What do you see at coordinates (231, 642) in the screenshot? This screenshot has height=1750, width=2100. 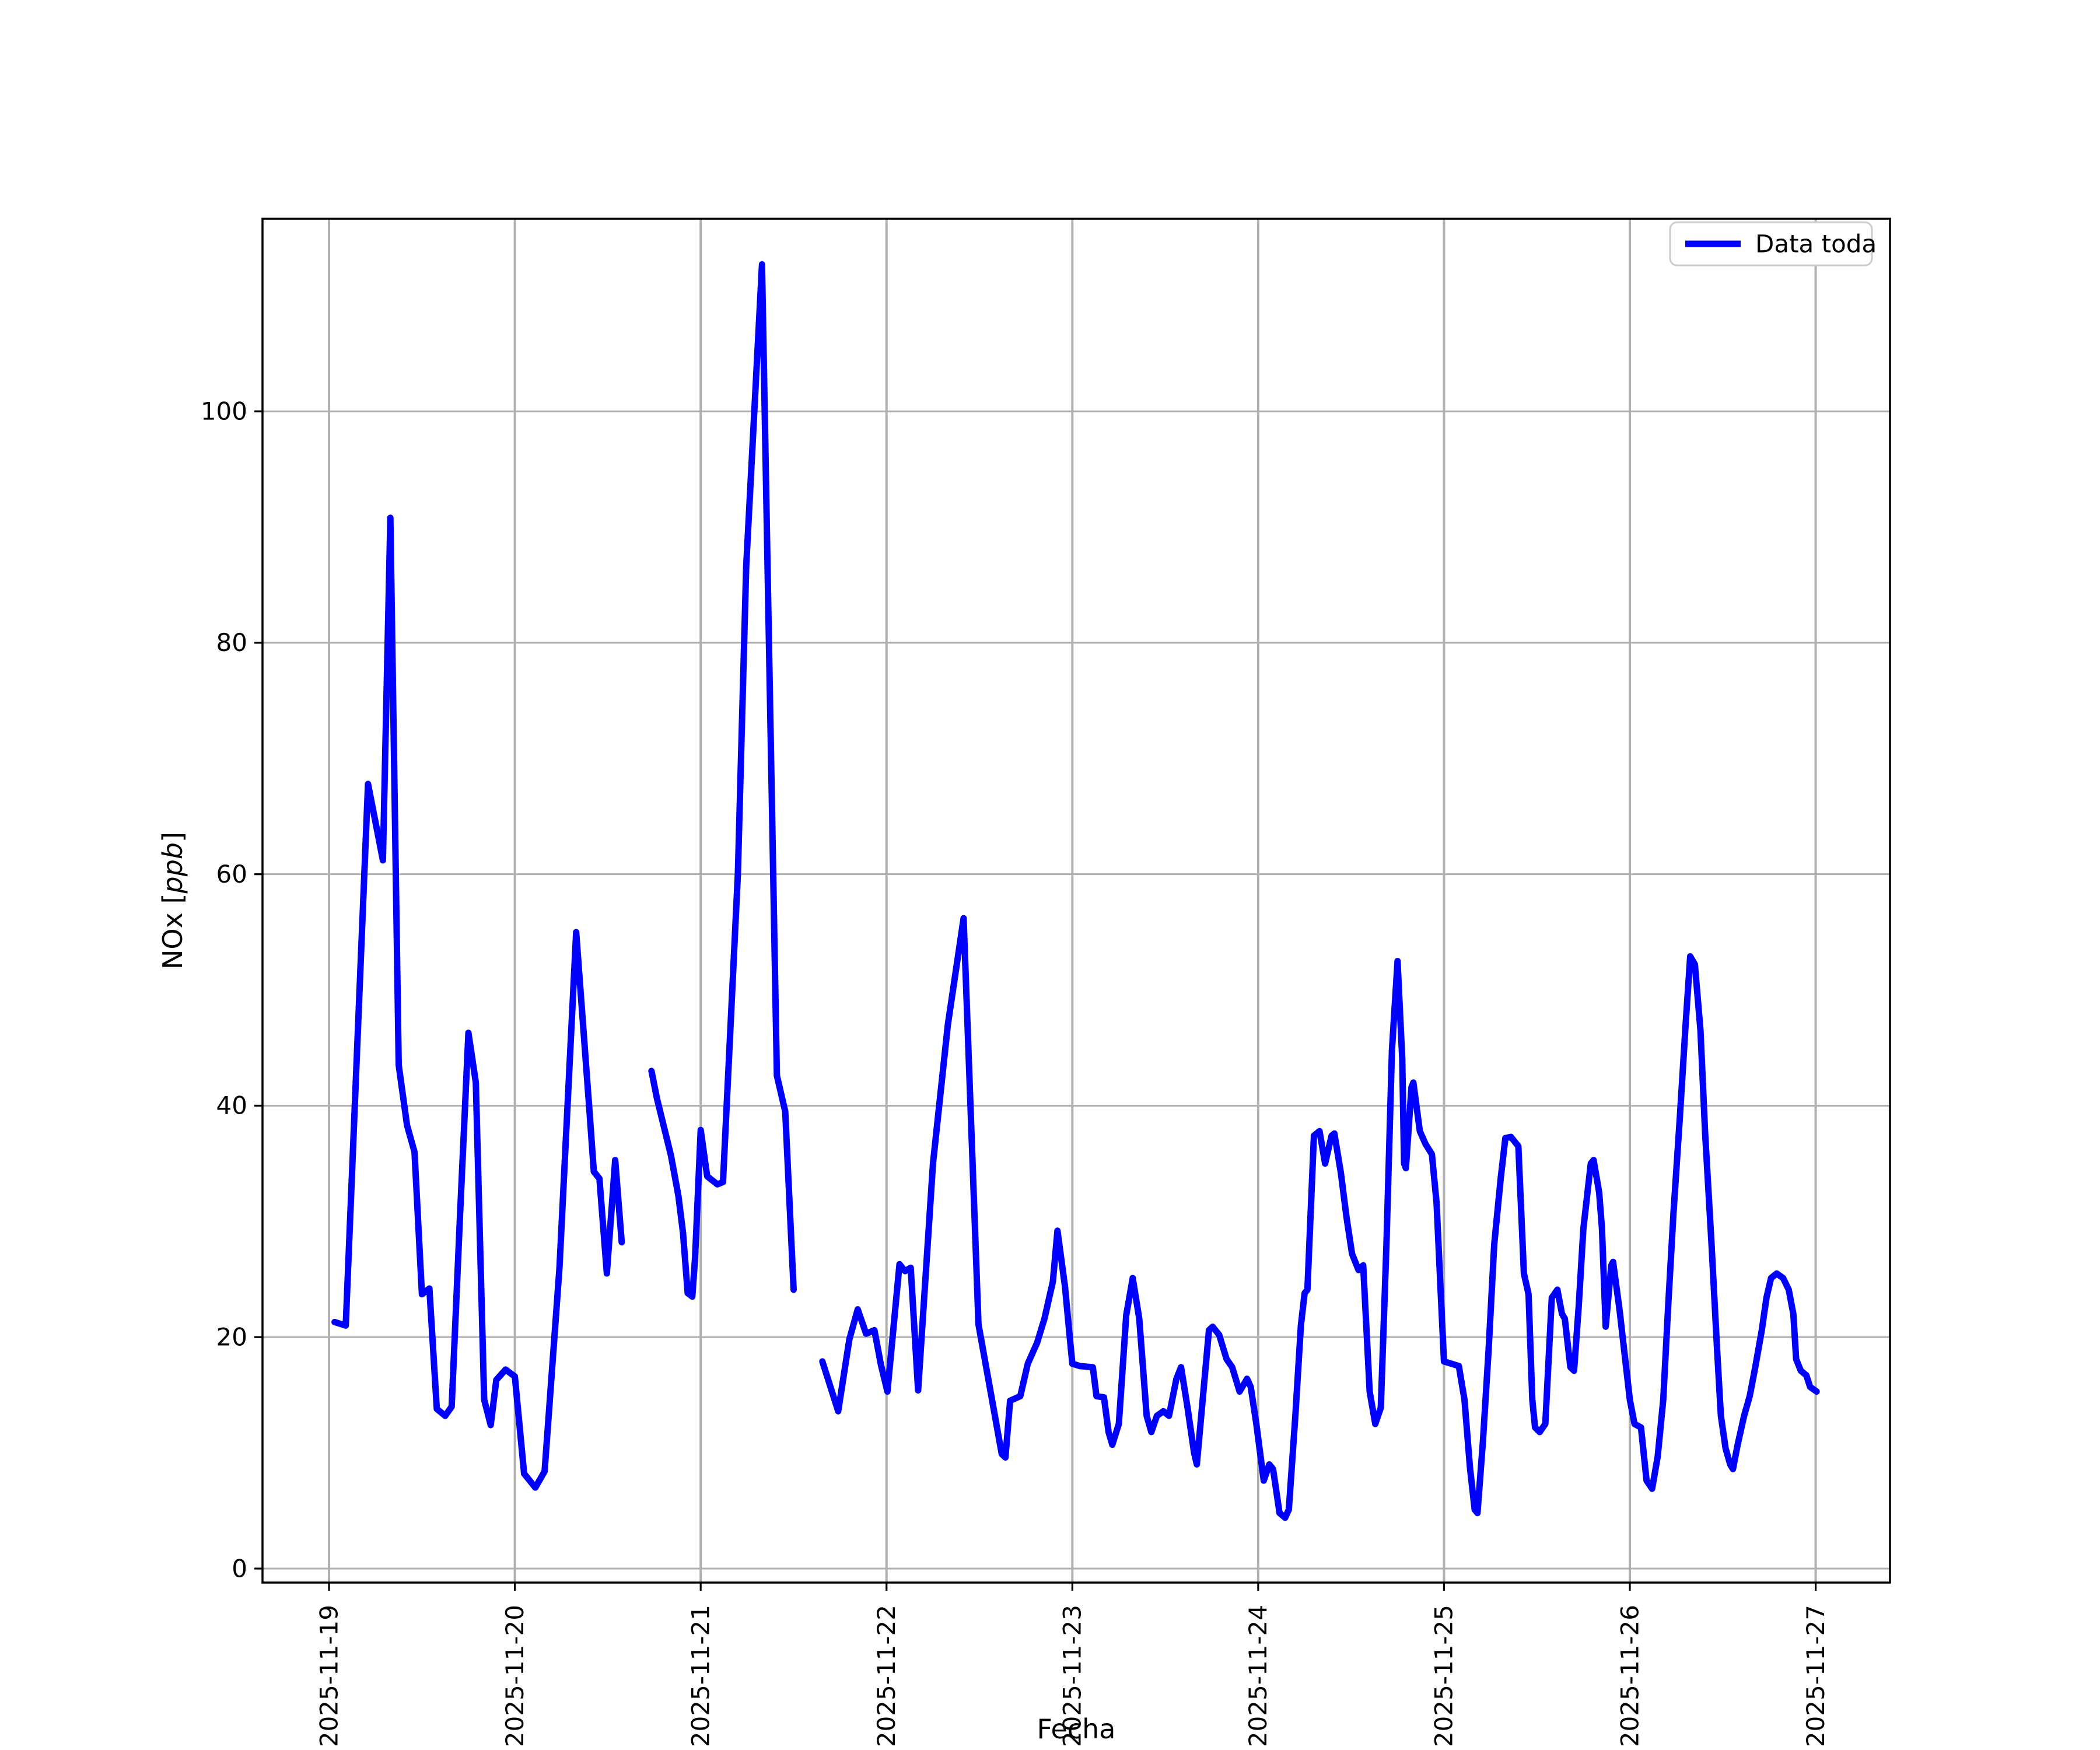 I see `y-tick-label: 80` at bounding box center [231, 642].